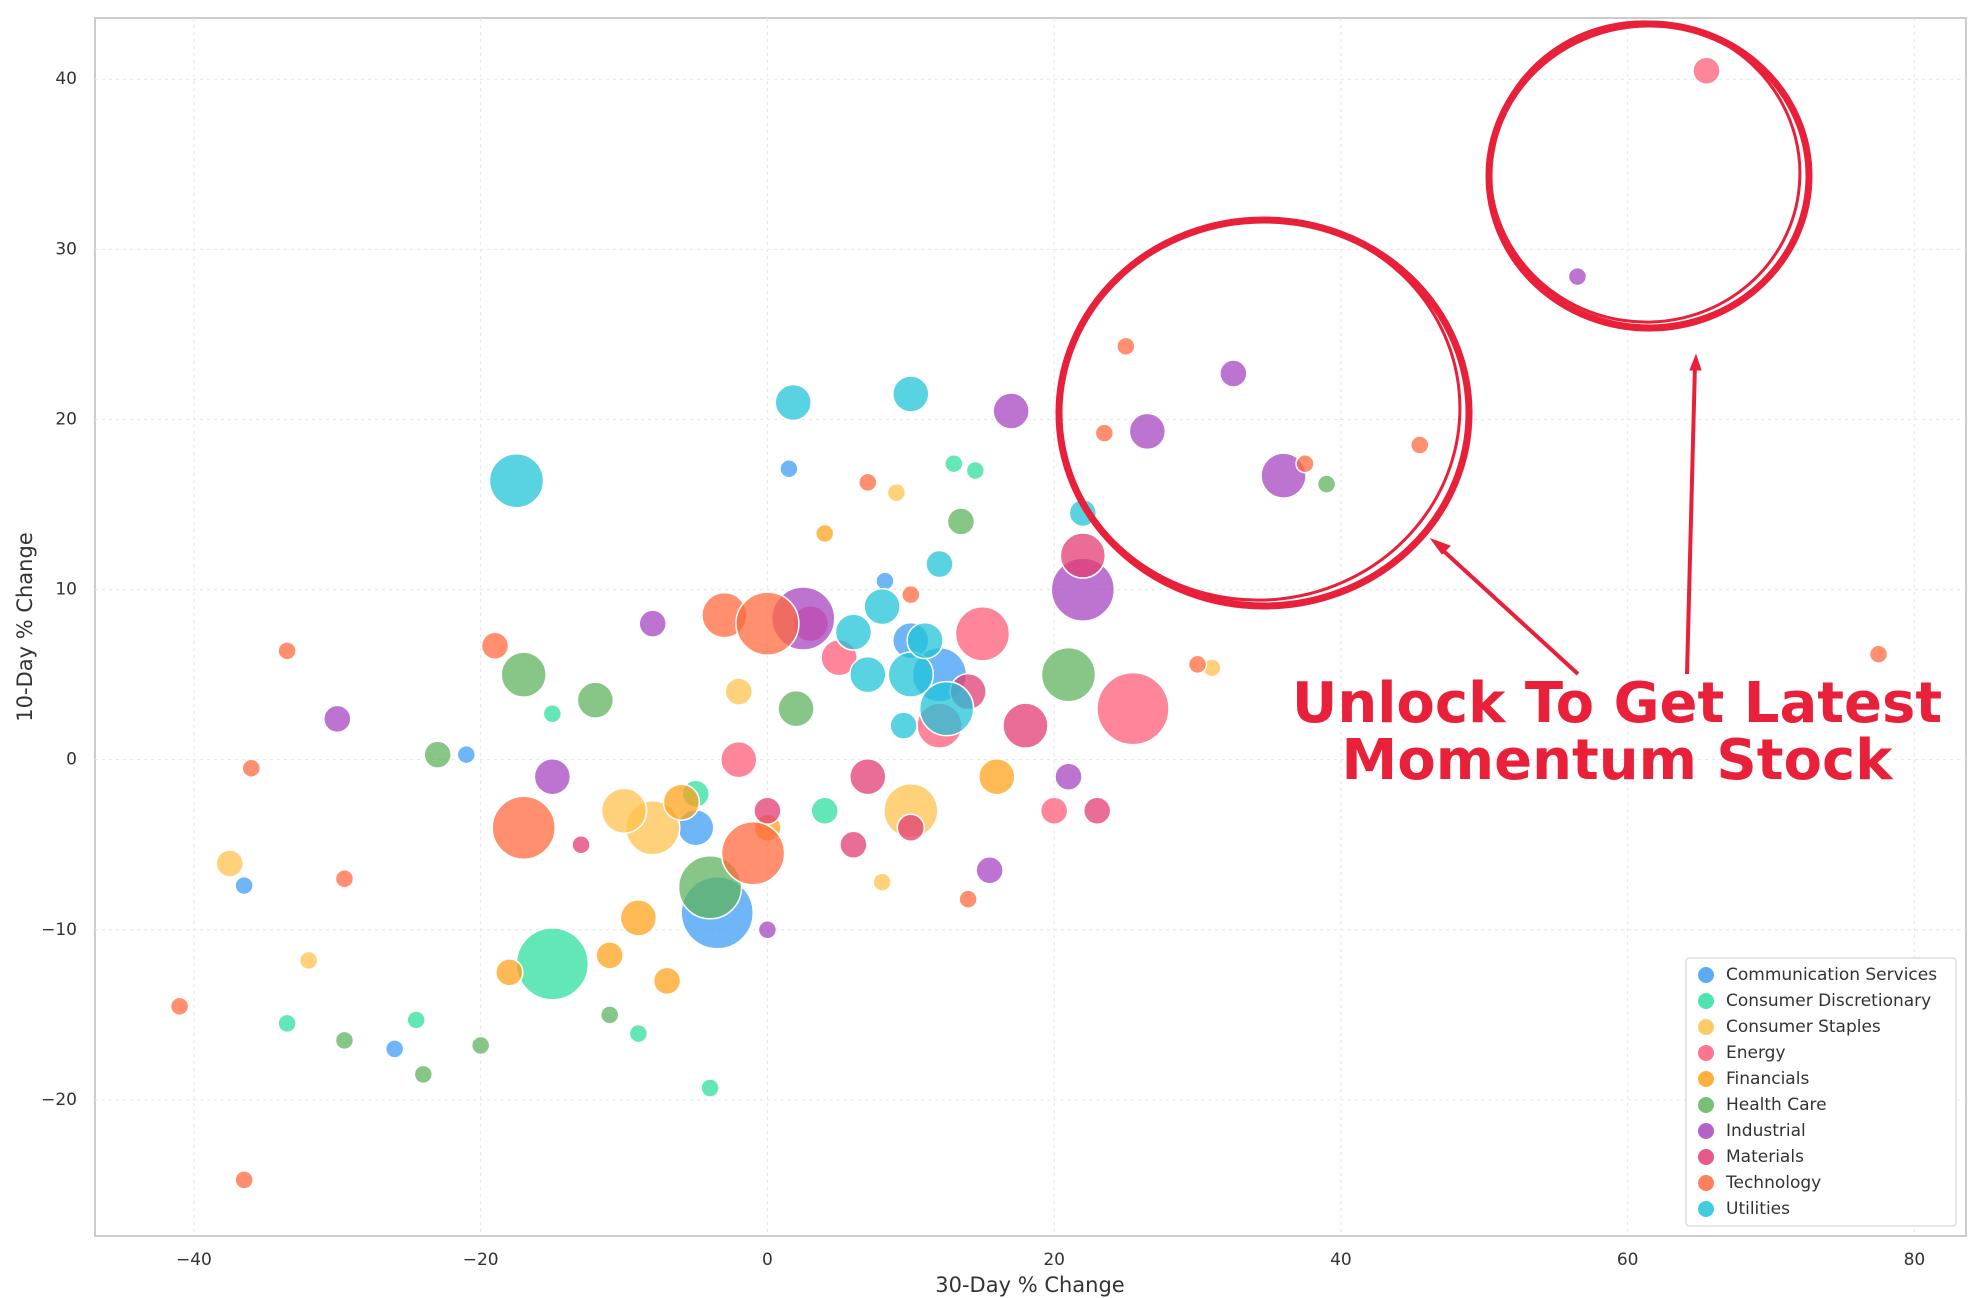  Describe the element at coordinates (1803, 1027) in the screenshot. I see `legend-label: Consumer Staples` at that location.